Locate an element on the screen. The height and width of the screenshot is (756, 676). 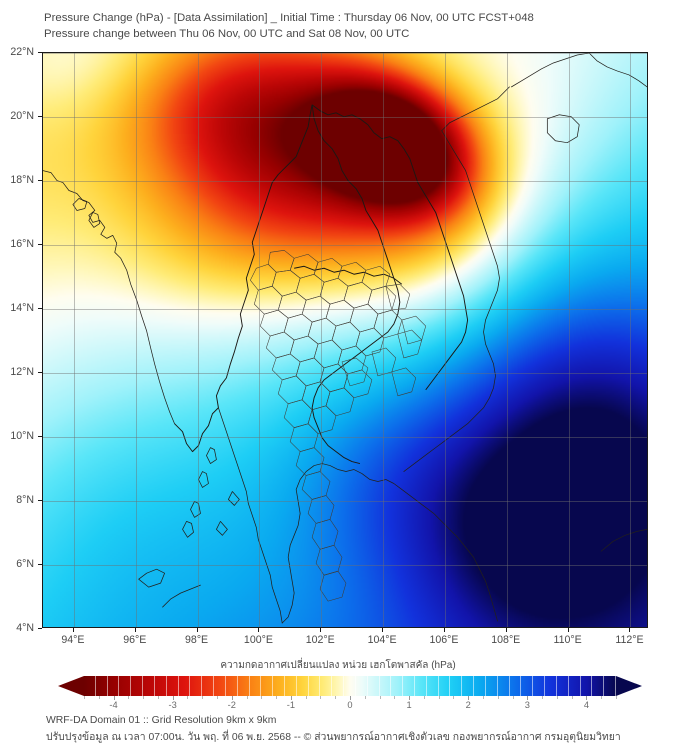
y-tick-label-22°N: 22°N is located at coordinates (22, 52).